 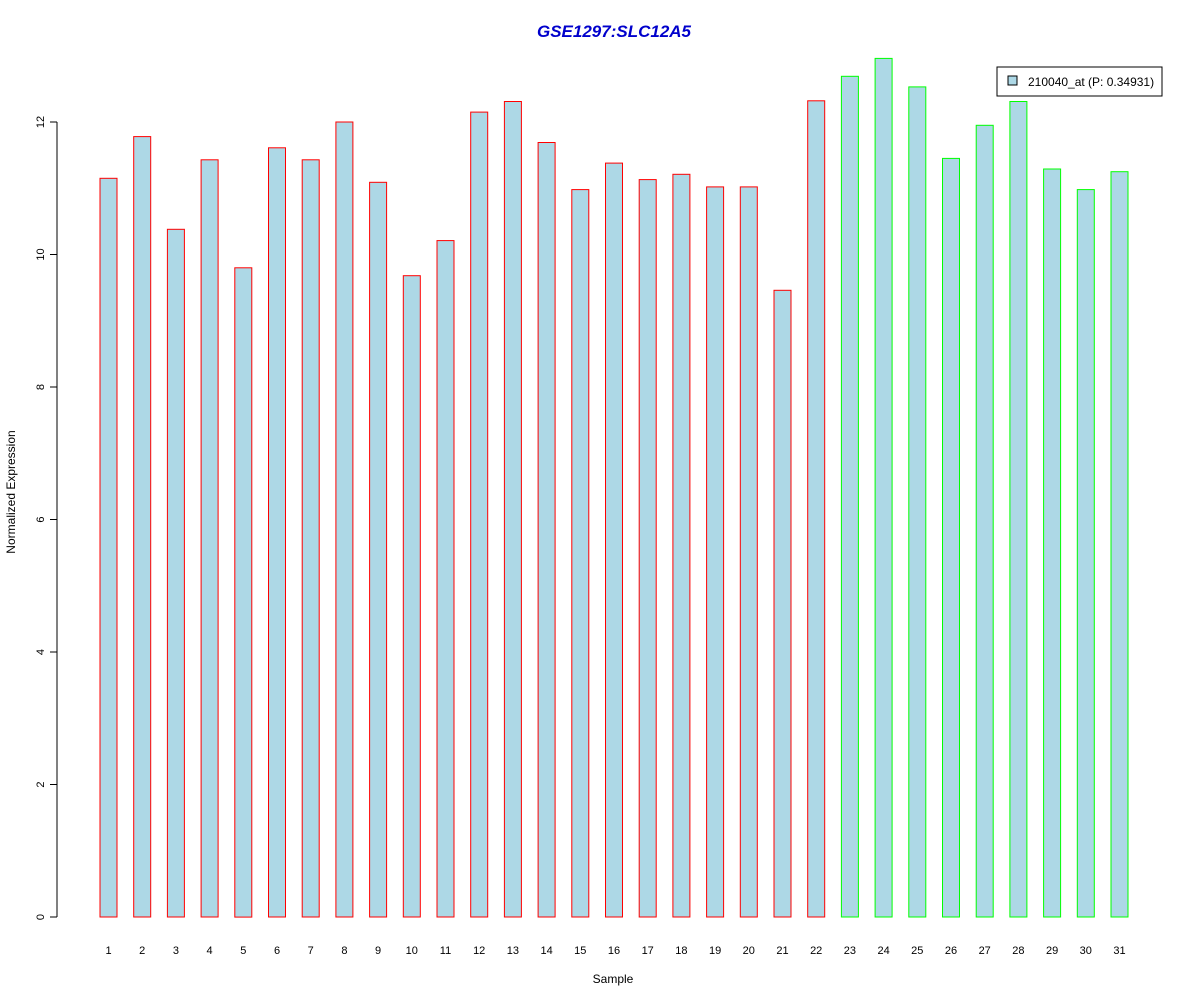 I want to click on x-tick-label: 20, so click(x=749, y=951).